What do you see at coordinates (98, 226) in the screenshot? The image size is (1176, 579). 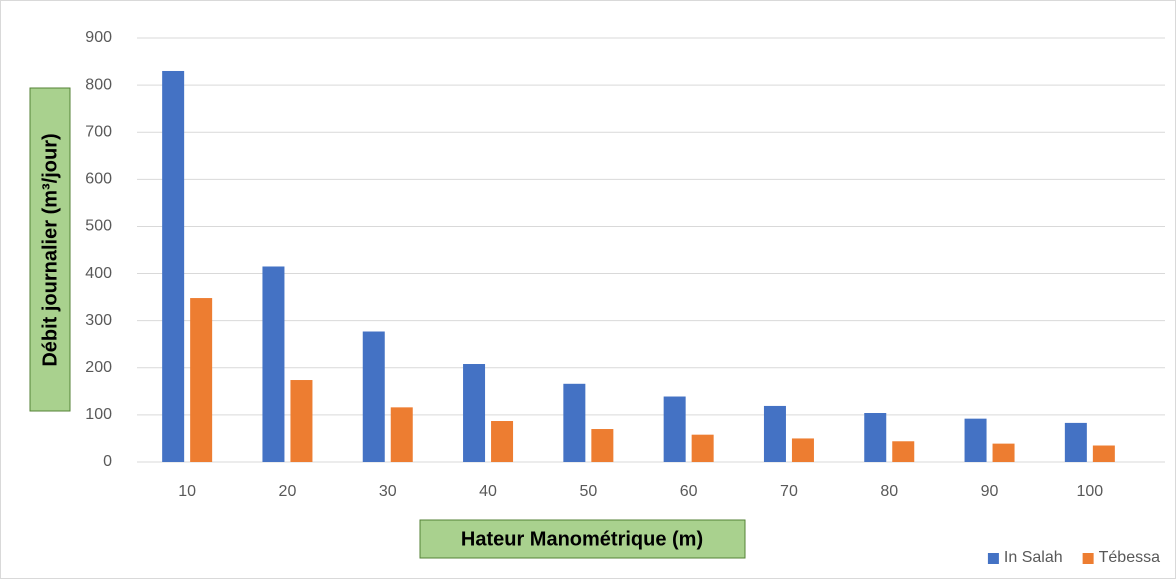 I see `y-tick-label: 500` at bounding box center [98, 226].